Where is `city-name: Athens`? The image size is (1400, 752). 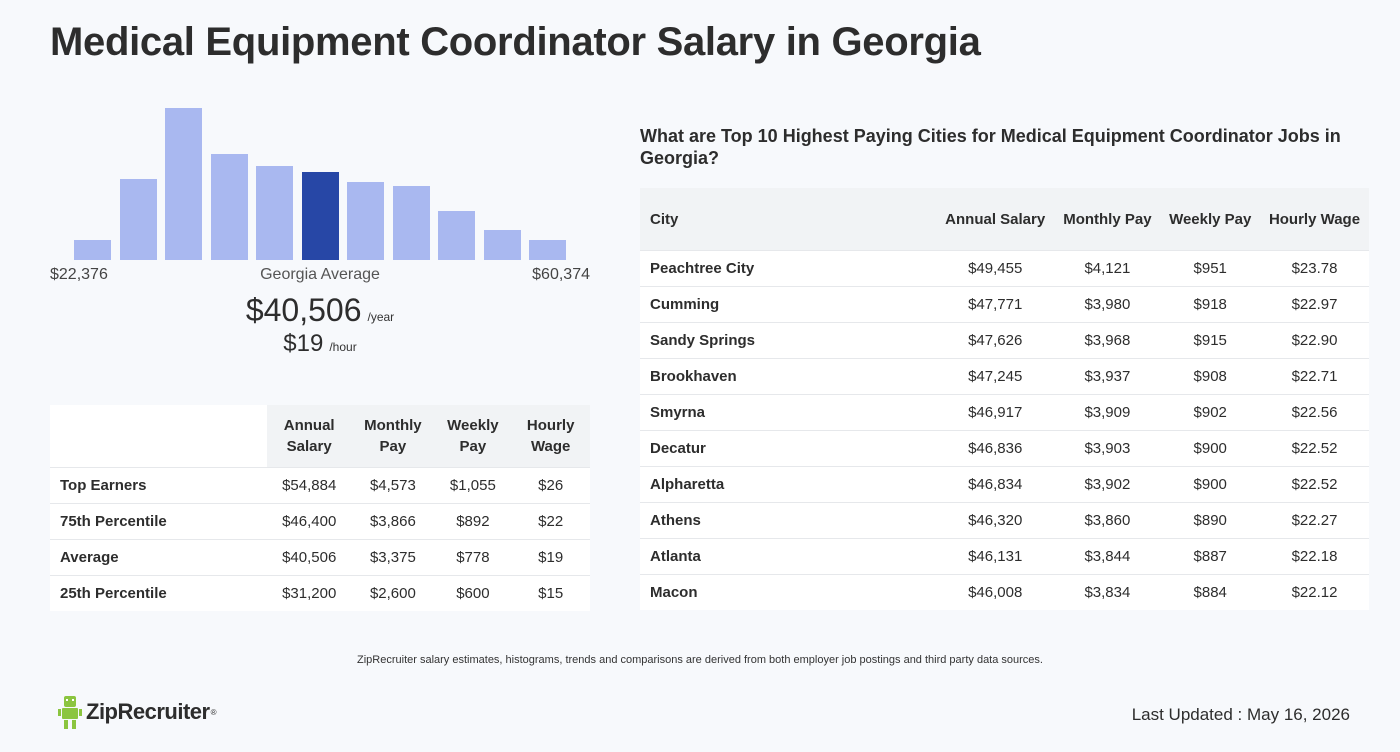
city-name: Athens is located at coordinates (788, 520).